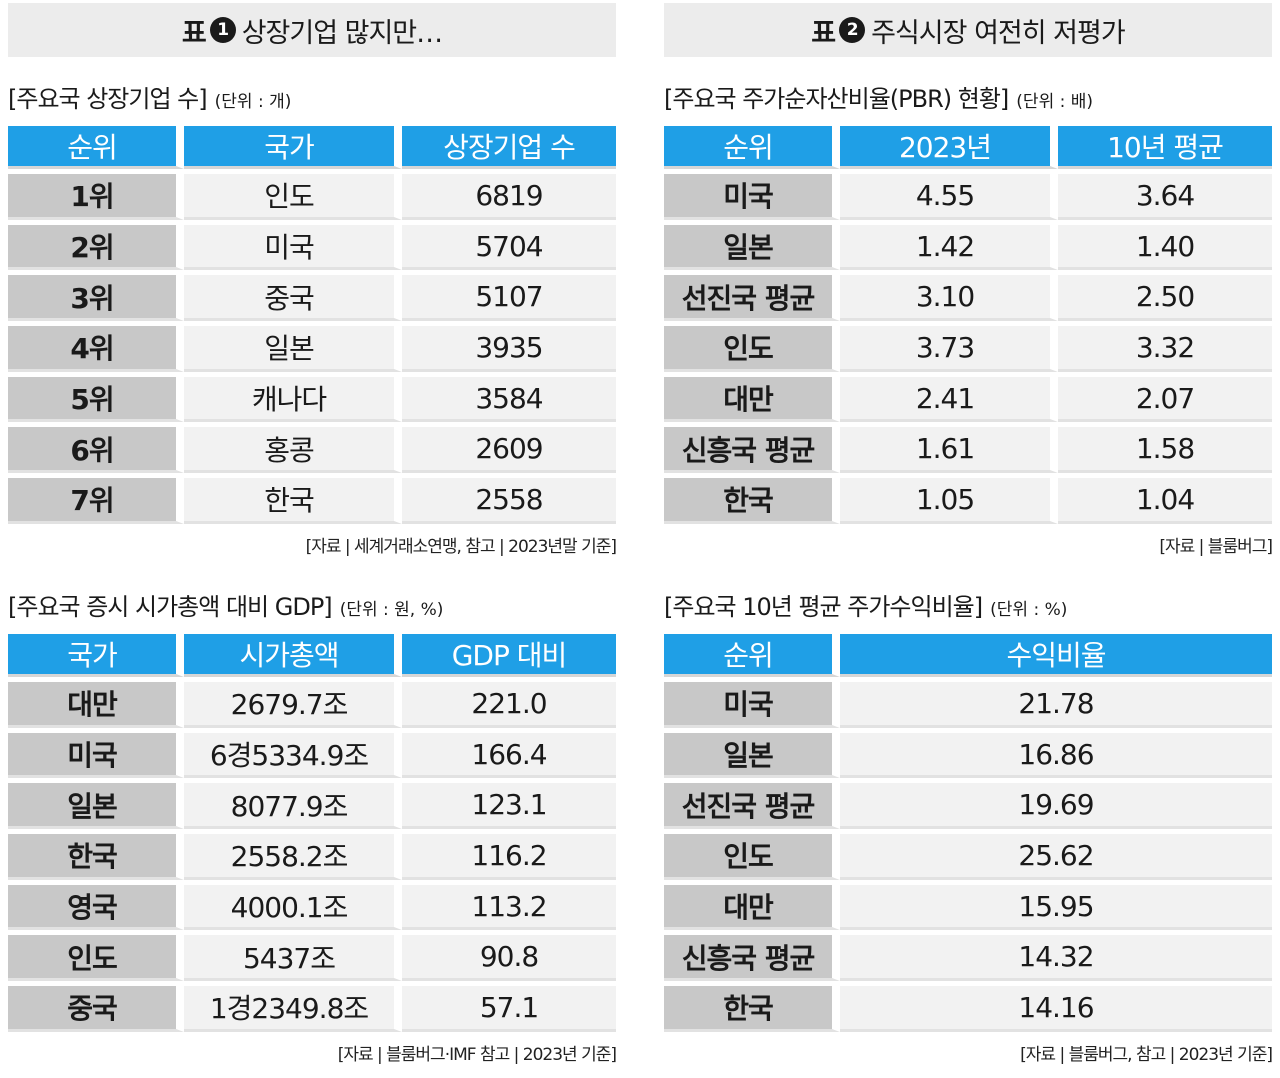 Image resolution: width=1280 pixels, height=1078 pixels. I want to click on table2-banner: 표 2 주식시장 여전히 저평가, so click(968, 30).